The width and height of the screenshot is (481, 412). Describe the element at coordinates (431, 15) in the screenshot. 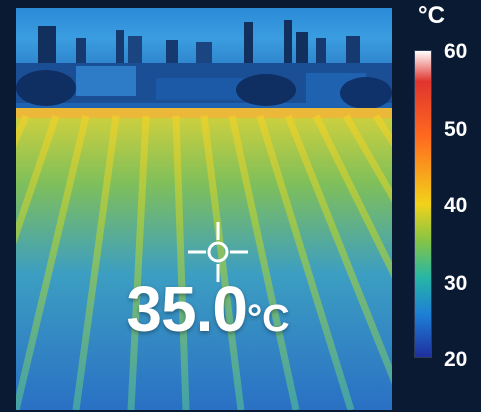

I see `scale-unit-label: °C` at that location.